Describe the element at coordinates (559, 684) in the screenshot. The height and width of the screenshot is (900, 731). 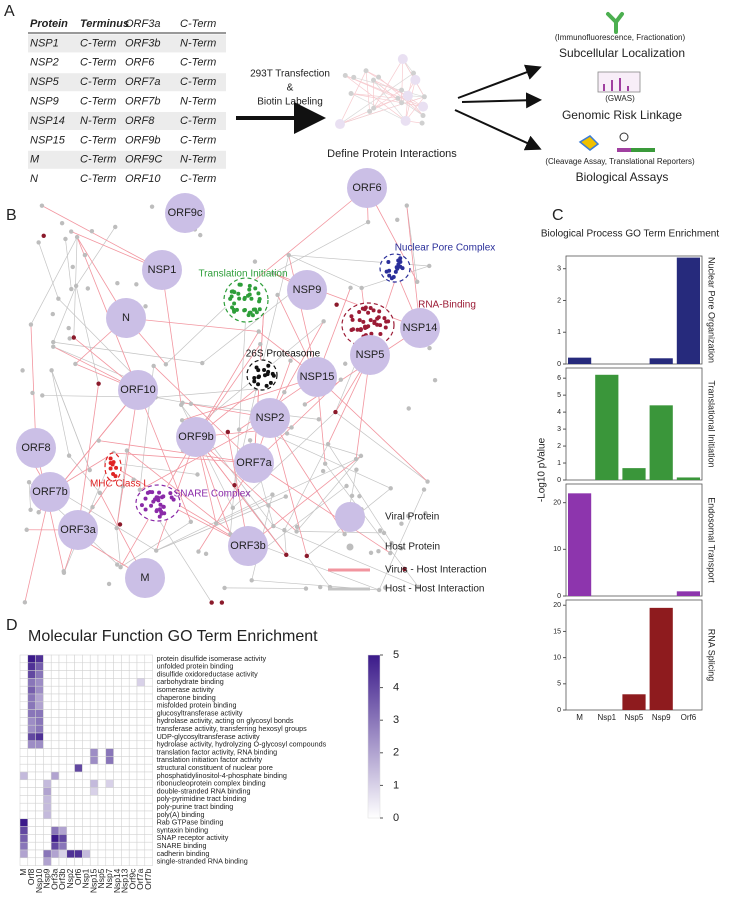
I see `y-tick-label: 5` at that location.